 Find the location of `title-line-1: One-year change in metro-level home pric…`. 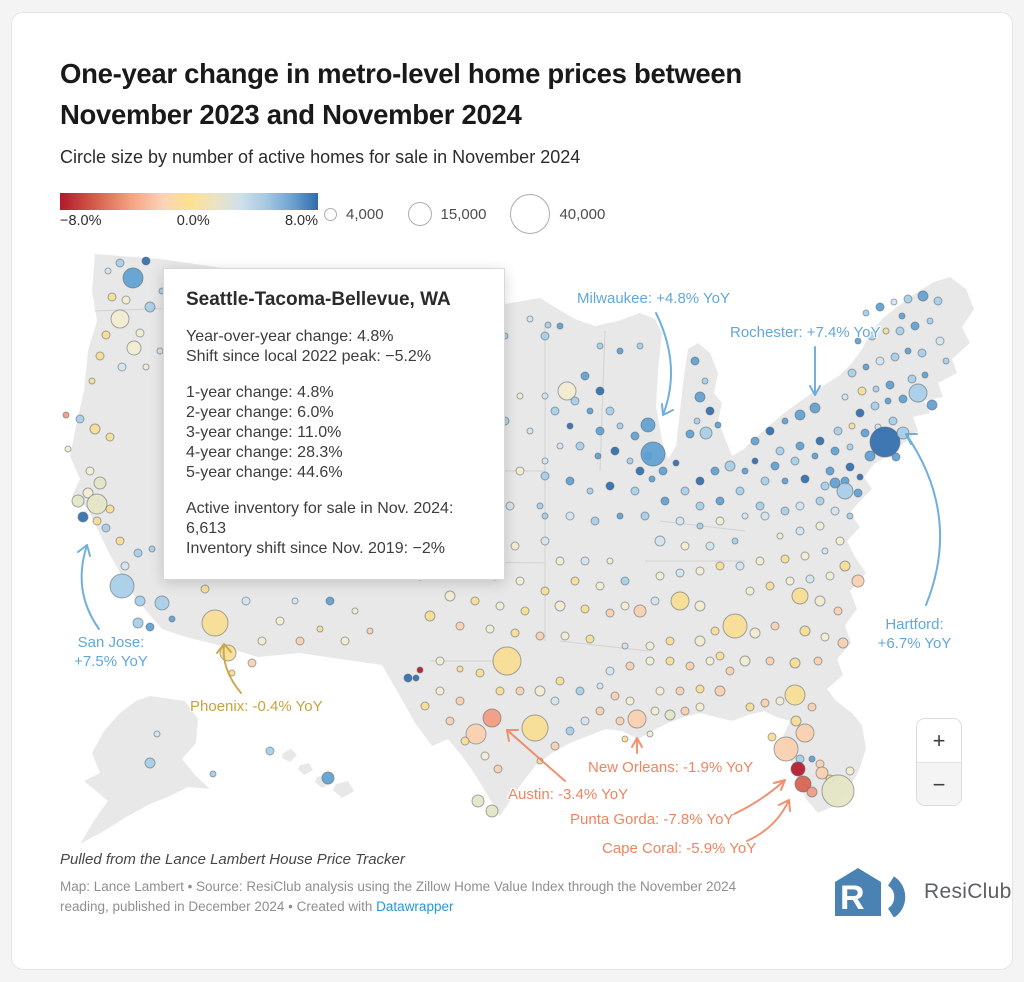

title-line-1: One-year change in metro-level home pric… is located at coordinates (401, 73).